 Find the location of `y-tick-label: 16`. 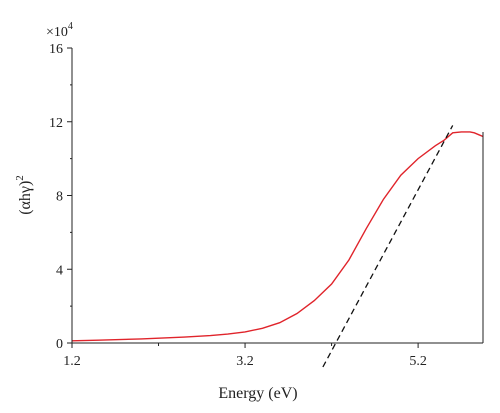

y-tick-label: 16 is located at coordinates (56, 49).